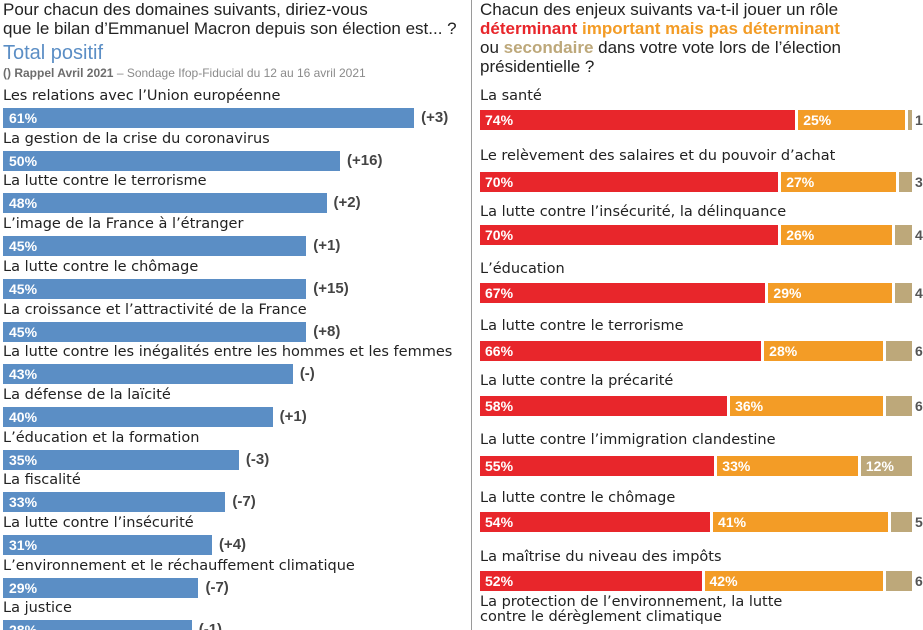  Describe the element at coordinates (601, 557) in the screenshot. I see `bar-category-label: La maîtrise du niveau des impôts` at that location.